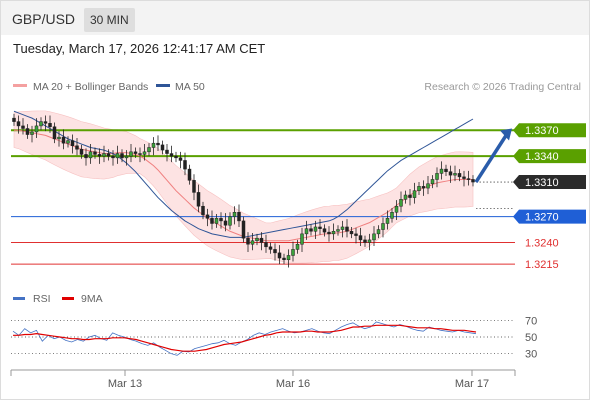  What do you see at coordinates (274, 338) in the screenshot?
I see `rsi-panel: 30 50 70` at bounding box center [274, 338].